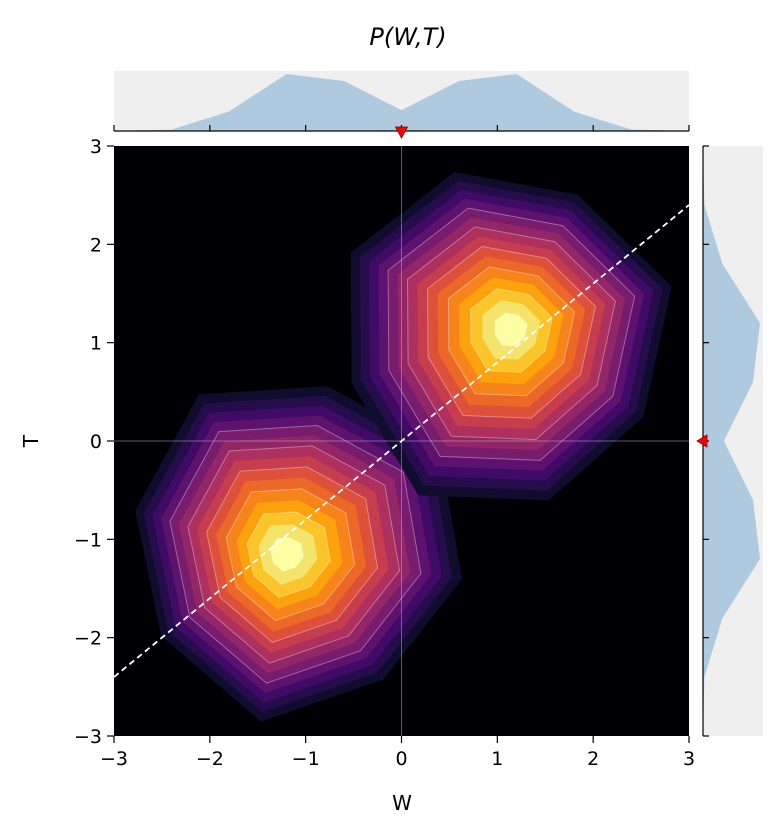 This screenshot has width=781, height=837. I want to click on y-axis-label: T, so click(31, 441).